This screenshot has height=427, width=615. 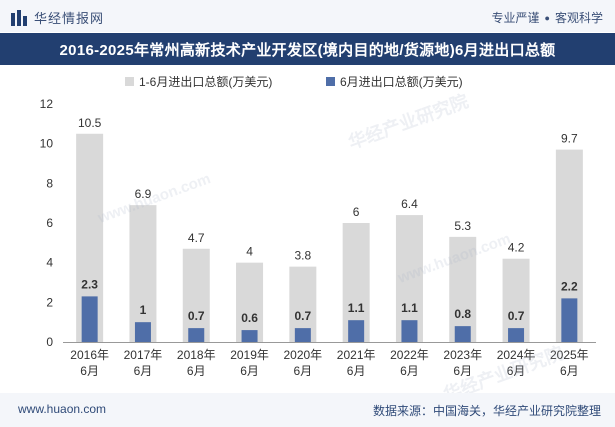 I want to click on brand-name: 华经情报网, so click(x=69, y=18).